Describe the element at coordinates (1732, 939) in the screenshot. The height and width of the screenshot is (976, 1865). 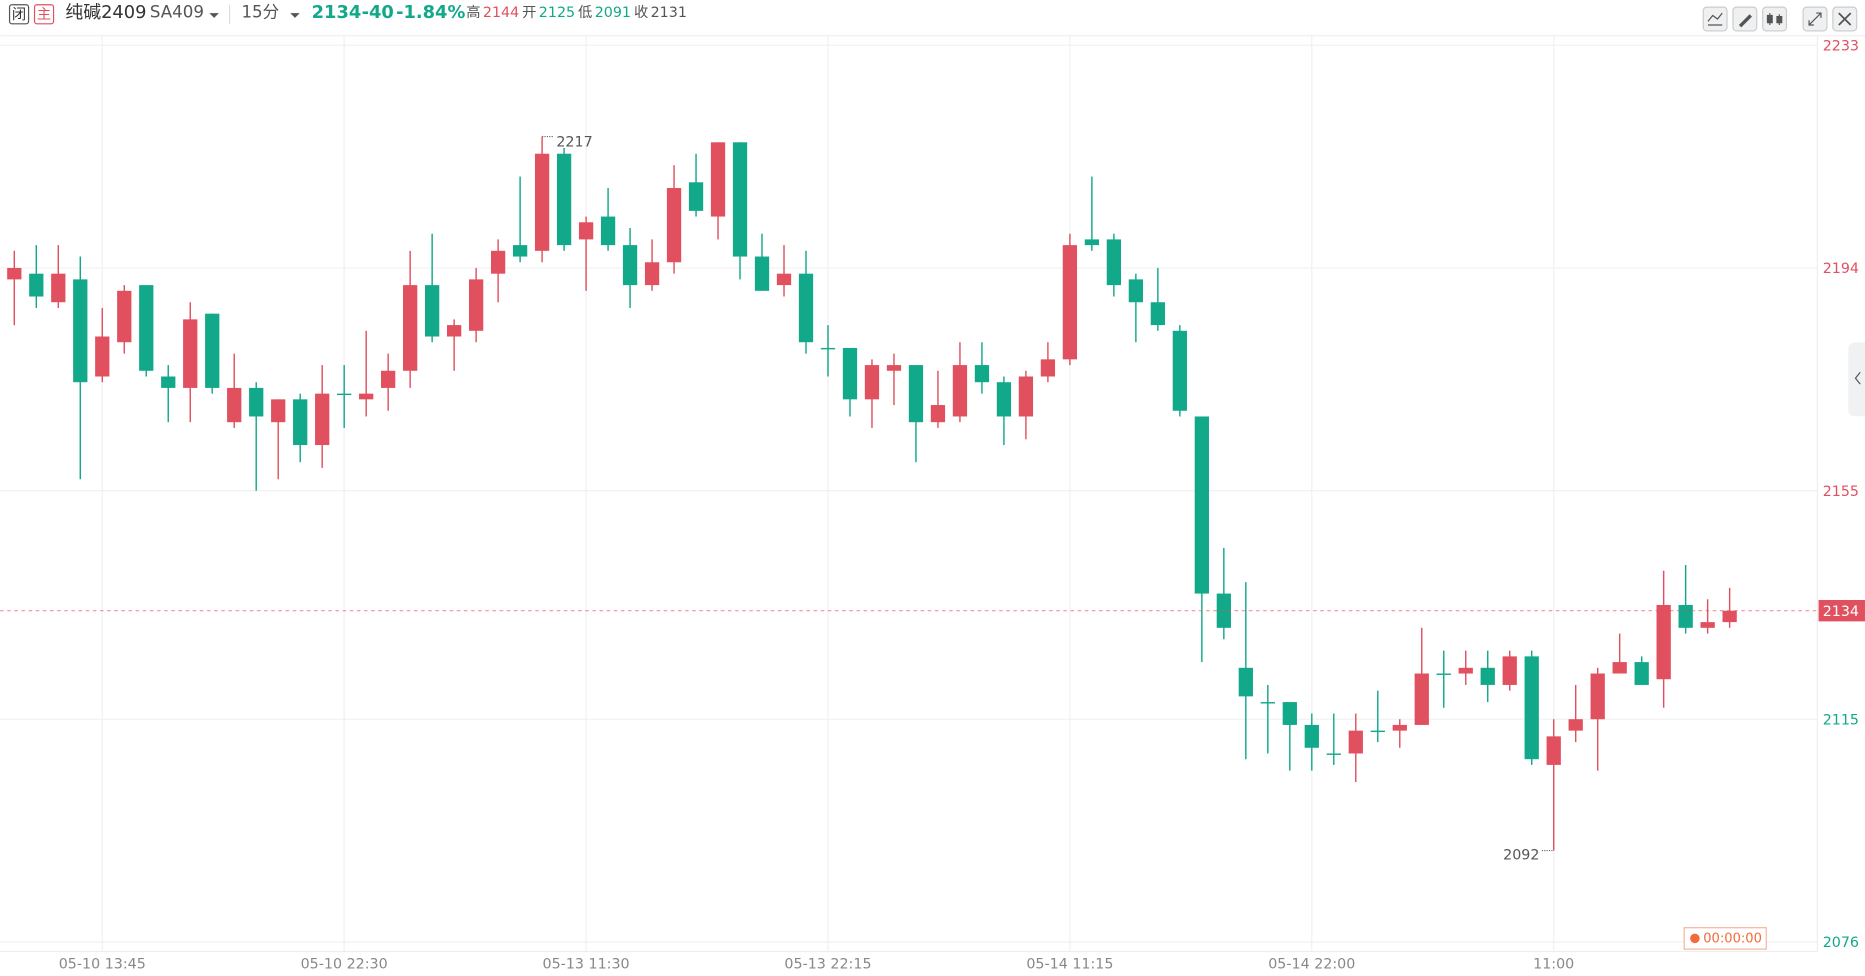
I see `countdown-text: 00:00:00` at that location.